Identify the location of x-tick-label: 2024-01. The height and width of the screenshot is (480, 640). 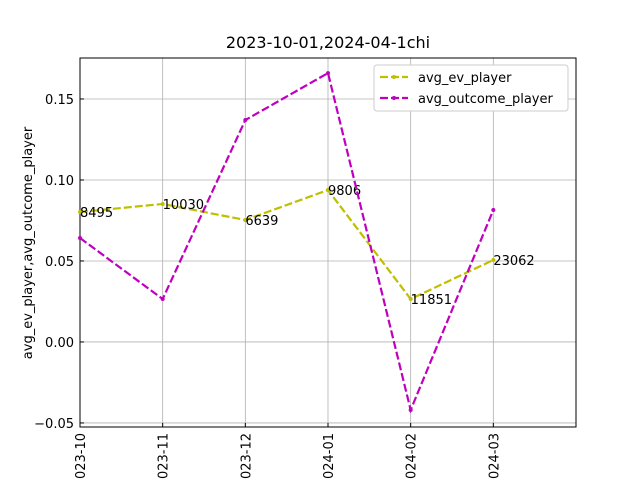
(329, 456).